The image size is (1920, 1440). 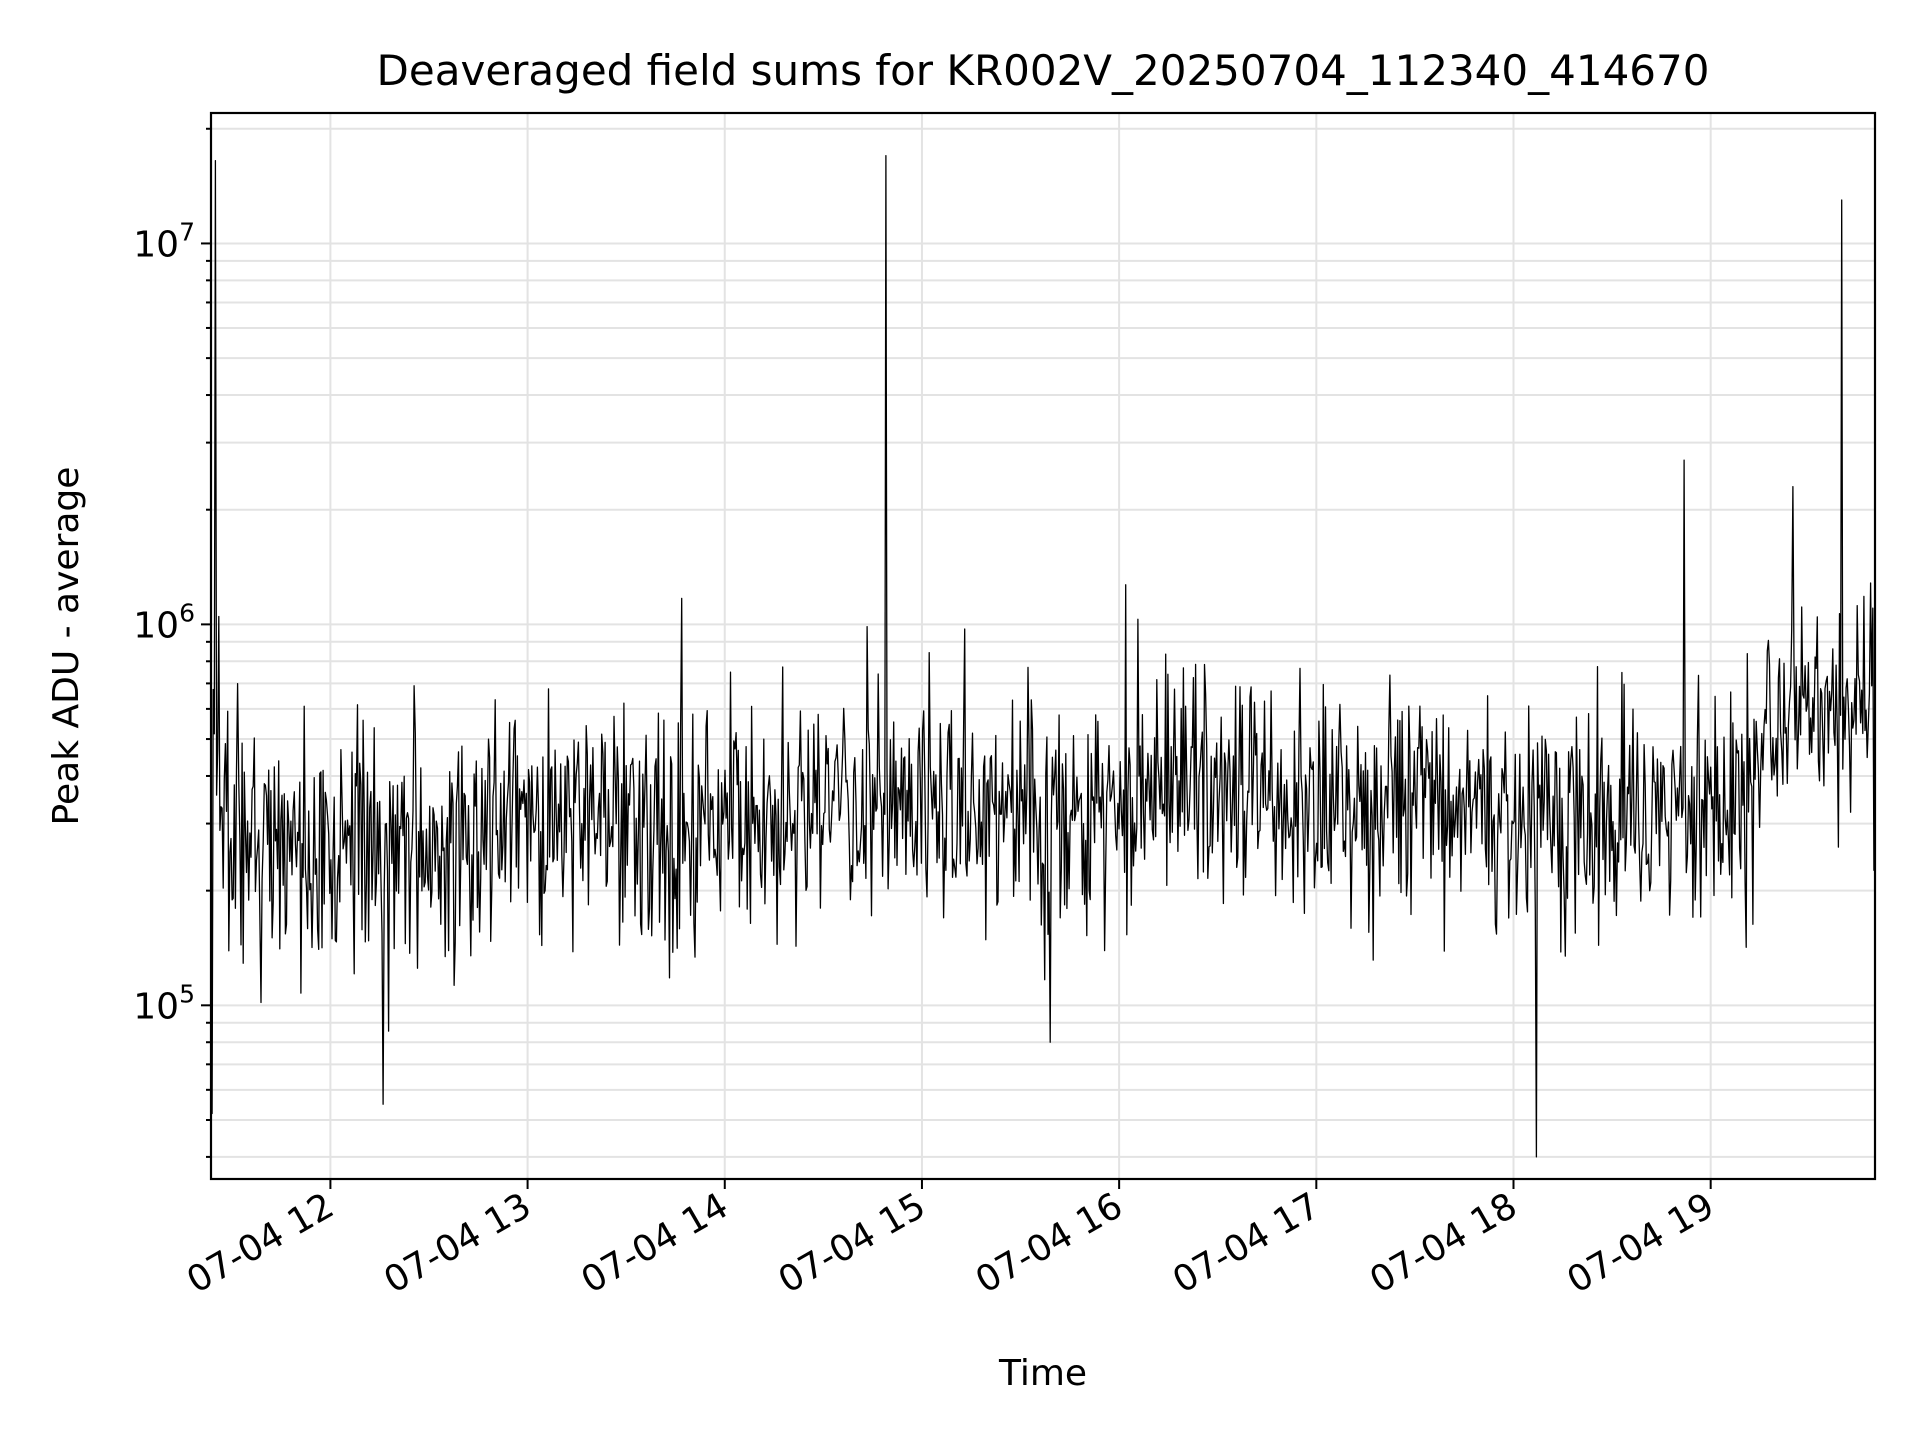 I want to click on y-tick-label: 10⁶, so click(x=164, y=622).